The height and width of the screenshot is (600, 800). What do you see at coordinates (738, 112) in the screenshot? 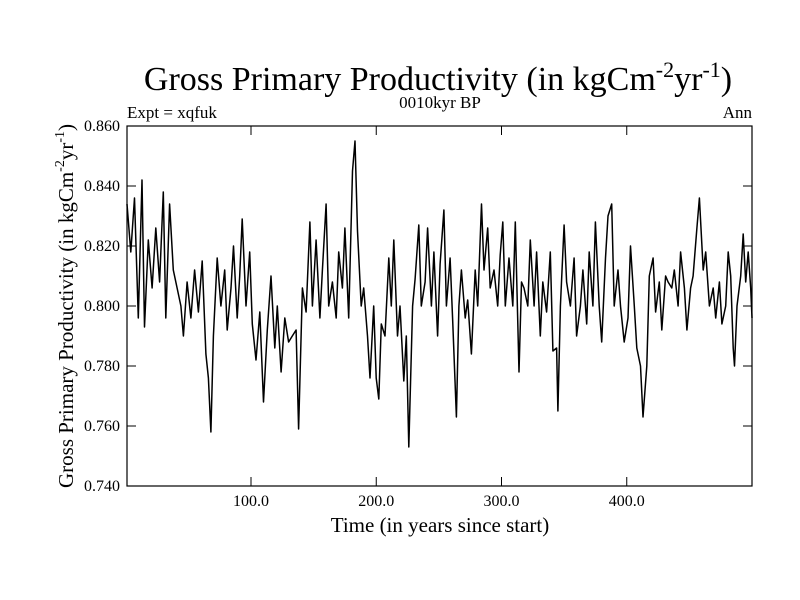
I see `season-label: Ann` at bounding box center [738, 112].